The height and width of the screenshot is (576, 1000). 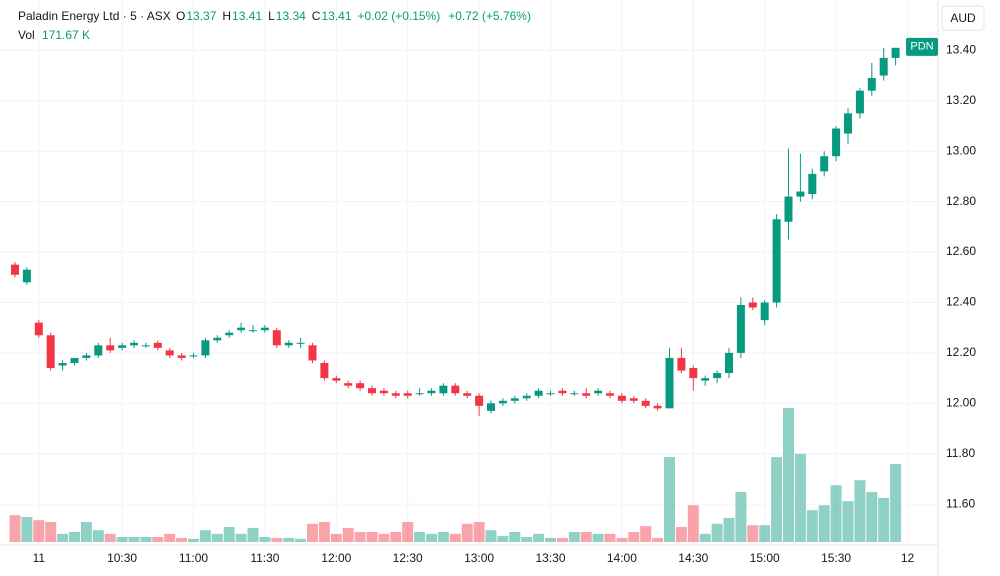 What do you see at coordinates (961, 302) in the screenshot?
I see `y-tick-label: 12.40` at bounding box center [961, 302].